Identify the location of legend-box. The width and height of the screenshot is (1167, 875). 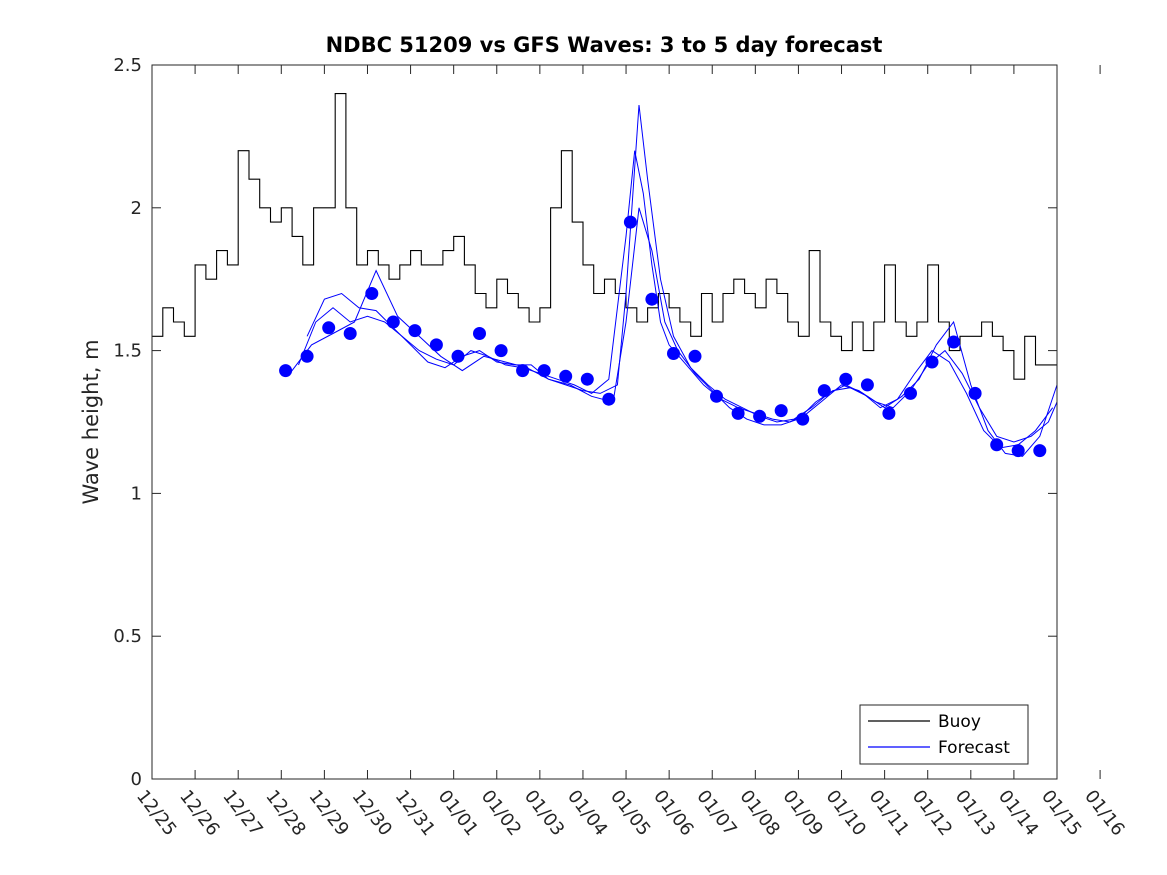
(944, 734).